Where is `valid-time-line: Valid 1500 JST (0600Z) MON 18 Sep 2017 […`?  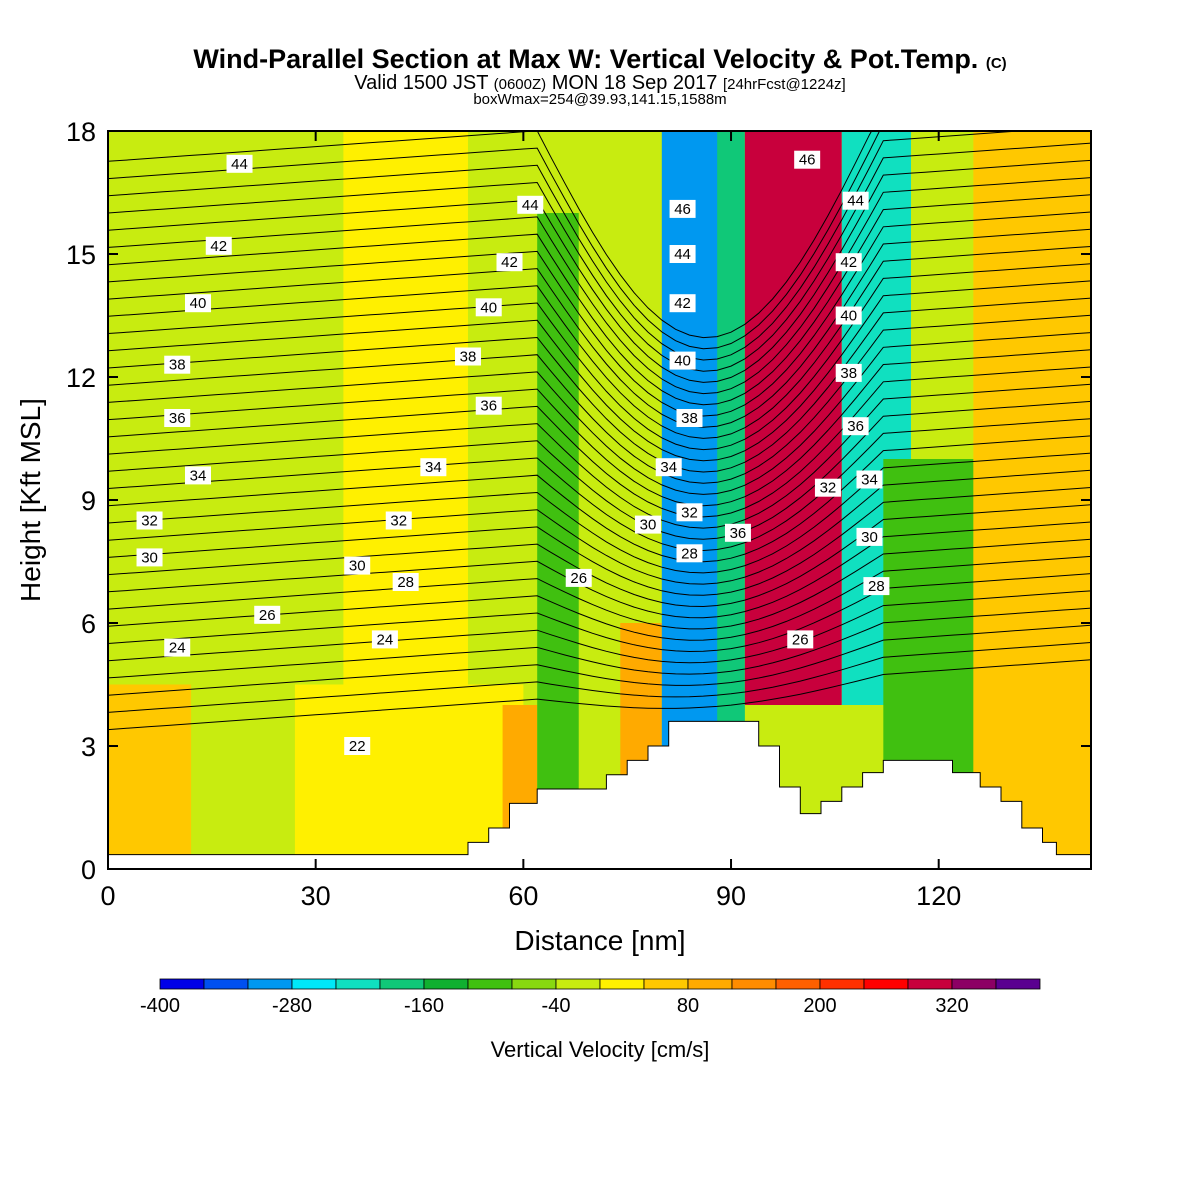 valid-time-line: Valid 1500 JST (0600Z) MON 18 Sep 2017 [… is located at coordinates (600, 83).